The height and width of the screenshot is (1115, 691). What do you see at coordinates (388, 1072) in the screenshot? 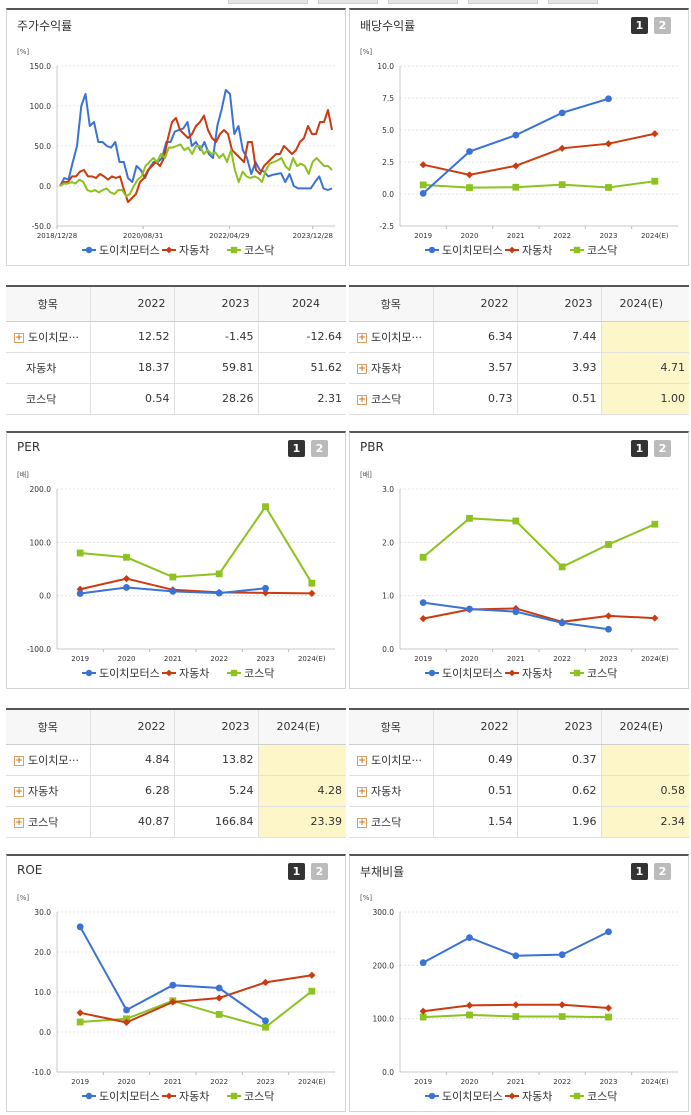
I see `y-tick-label: 0.0` at bounding box center [388, 1072].